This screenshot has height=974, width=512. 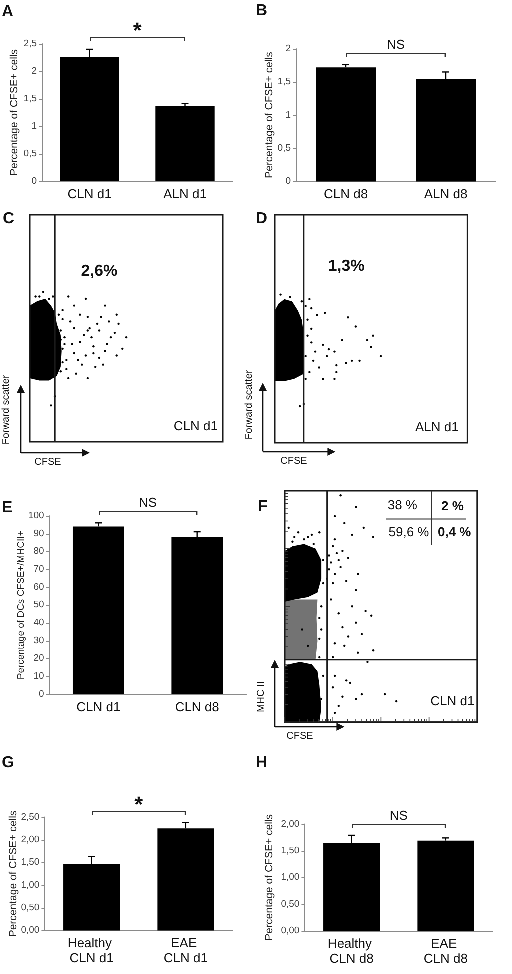 I want to click on x-tick-label: Healthy CLN d8, so click(x=352, y=951).